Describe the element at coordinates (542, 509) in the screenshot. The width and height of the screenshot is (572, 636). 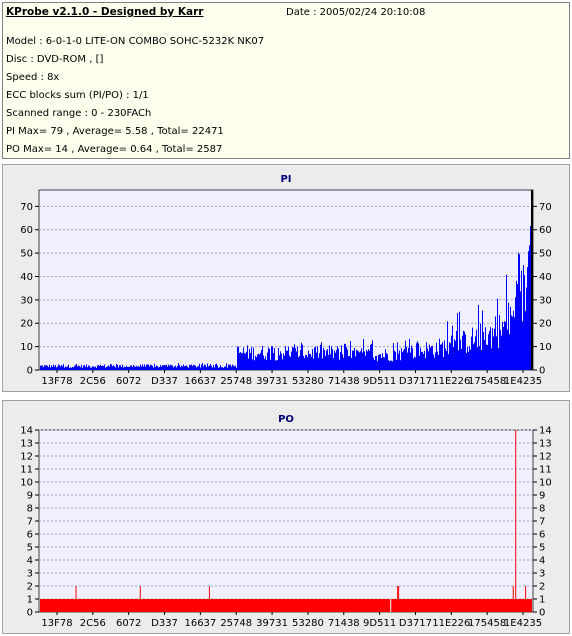
I see `y-tick-label-right: 8` at that location.